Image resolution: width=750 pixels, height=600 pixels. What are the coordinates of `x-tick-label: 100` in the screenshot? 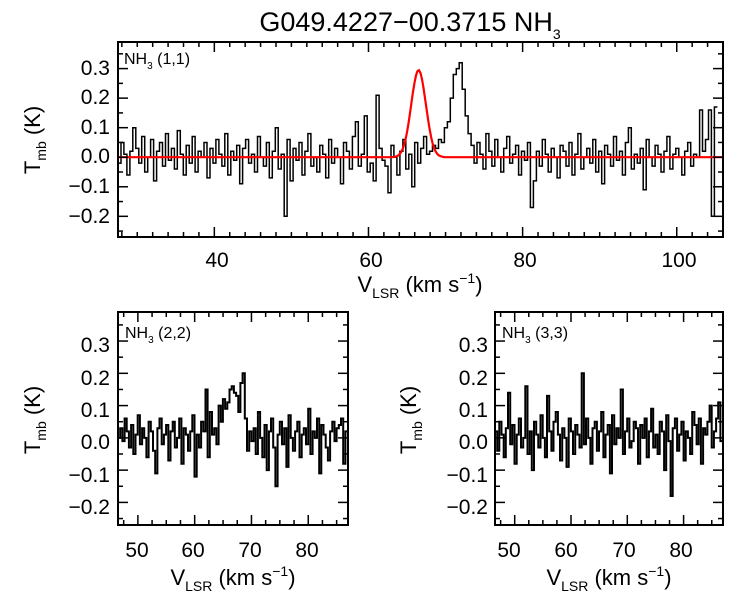 It's located at (678, 260).